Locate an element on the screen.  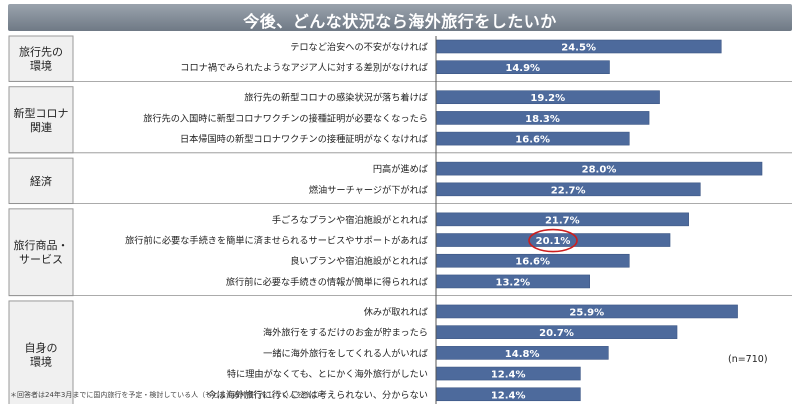
value-label: 13.2% is located at coordinates (512, 282).